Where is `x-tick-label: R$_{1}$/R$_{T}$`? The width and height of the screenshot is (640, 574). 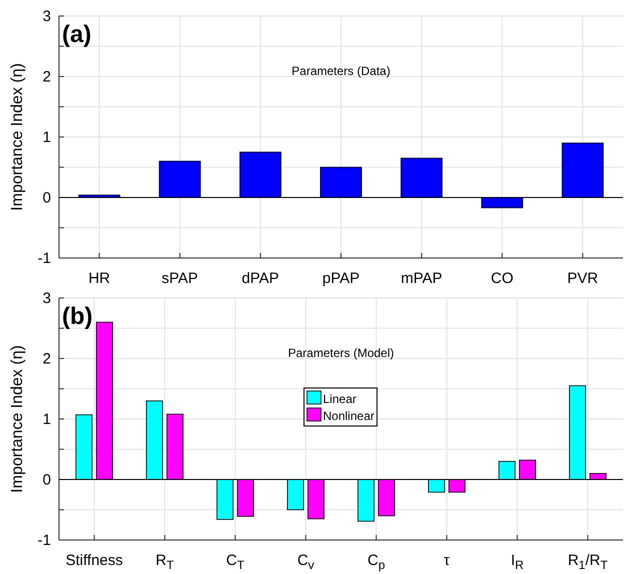 x-tick-label: R$_{1}$/R$_{T}$ is located at coordinates (588, 562).